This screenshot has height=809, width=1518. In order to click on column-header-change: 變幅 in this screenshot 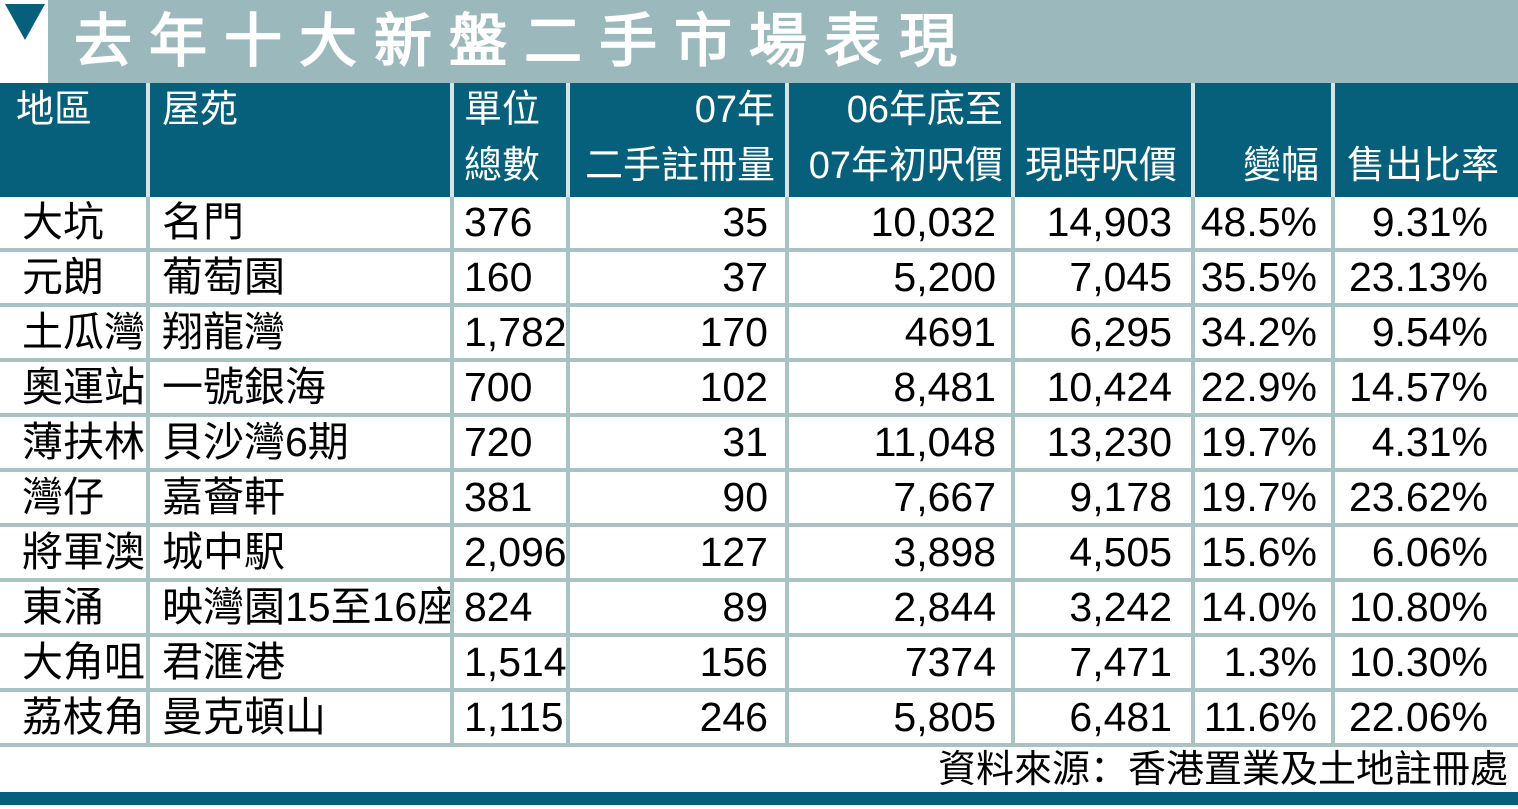, I will do `click(1263, 140)`.